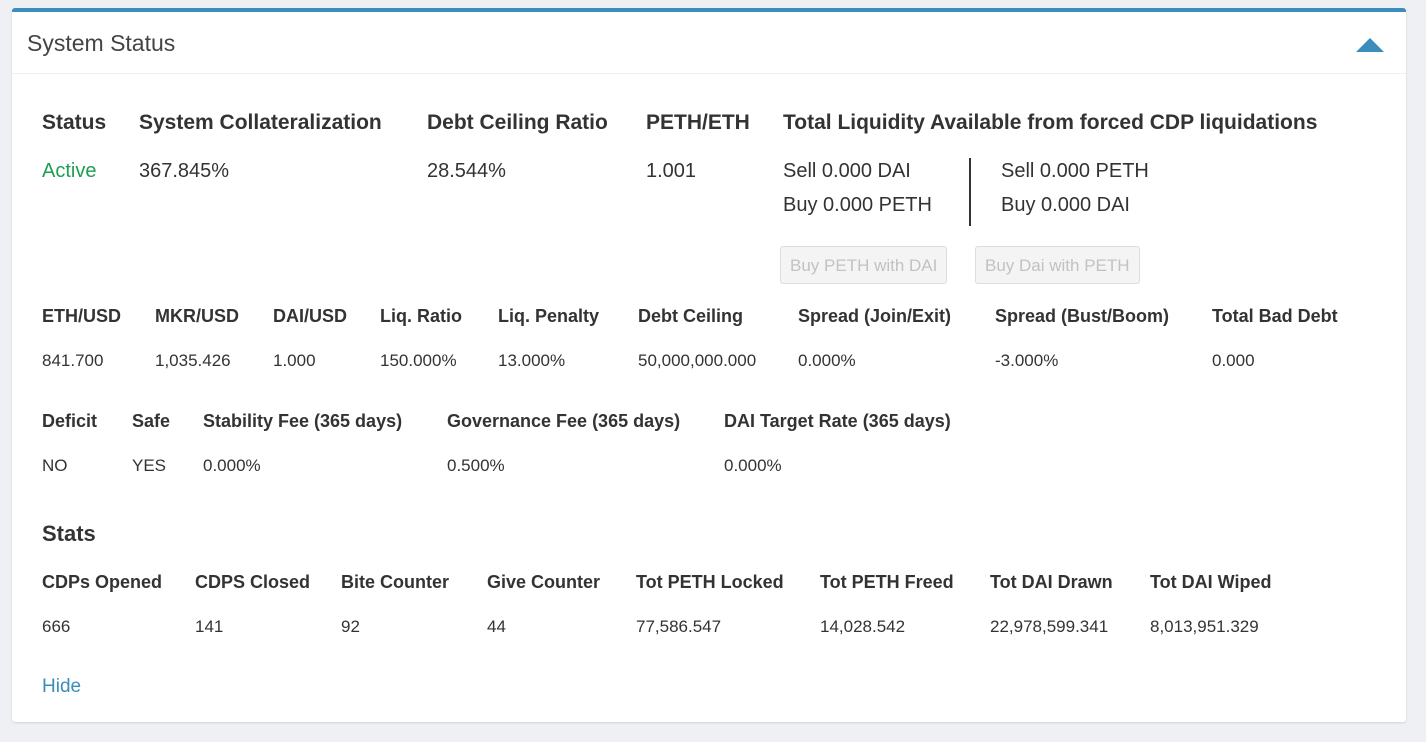 Image resolution: width=1426 pixels, height=742 pixels. What do you see at coordinates (709, 43) in the screenshot?
I see `panel-header: System Status` at bounding box center [709, 43].